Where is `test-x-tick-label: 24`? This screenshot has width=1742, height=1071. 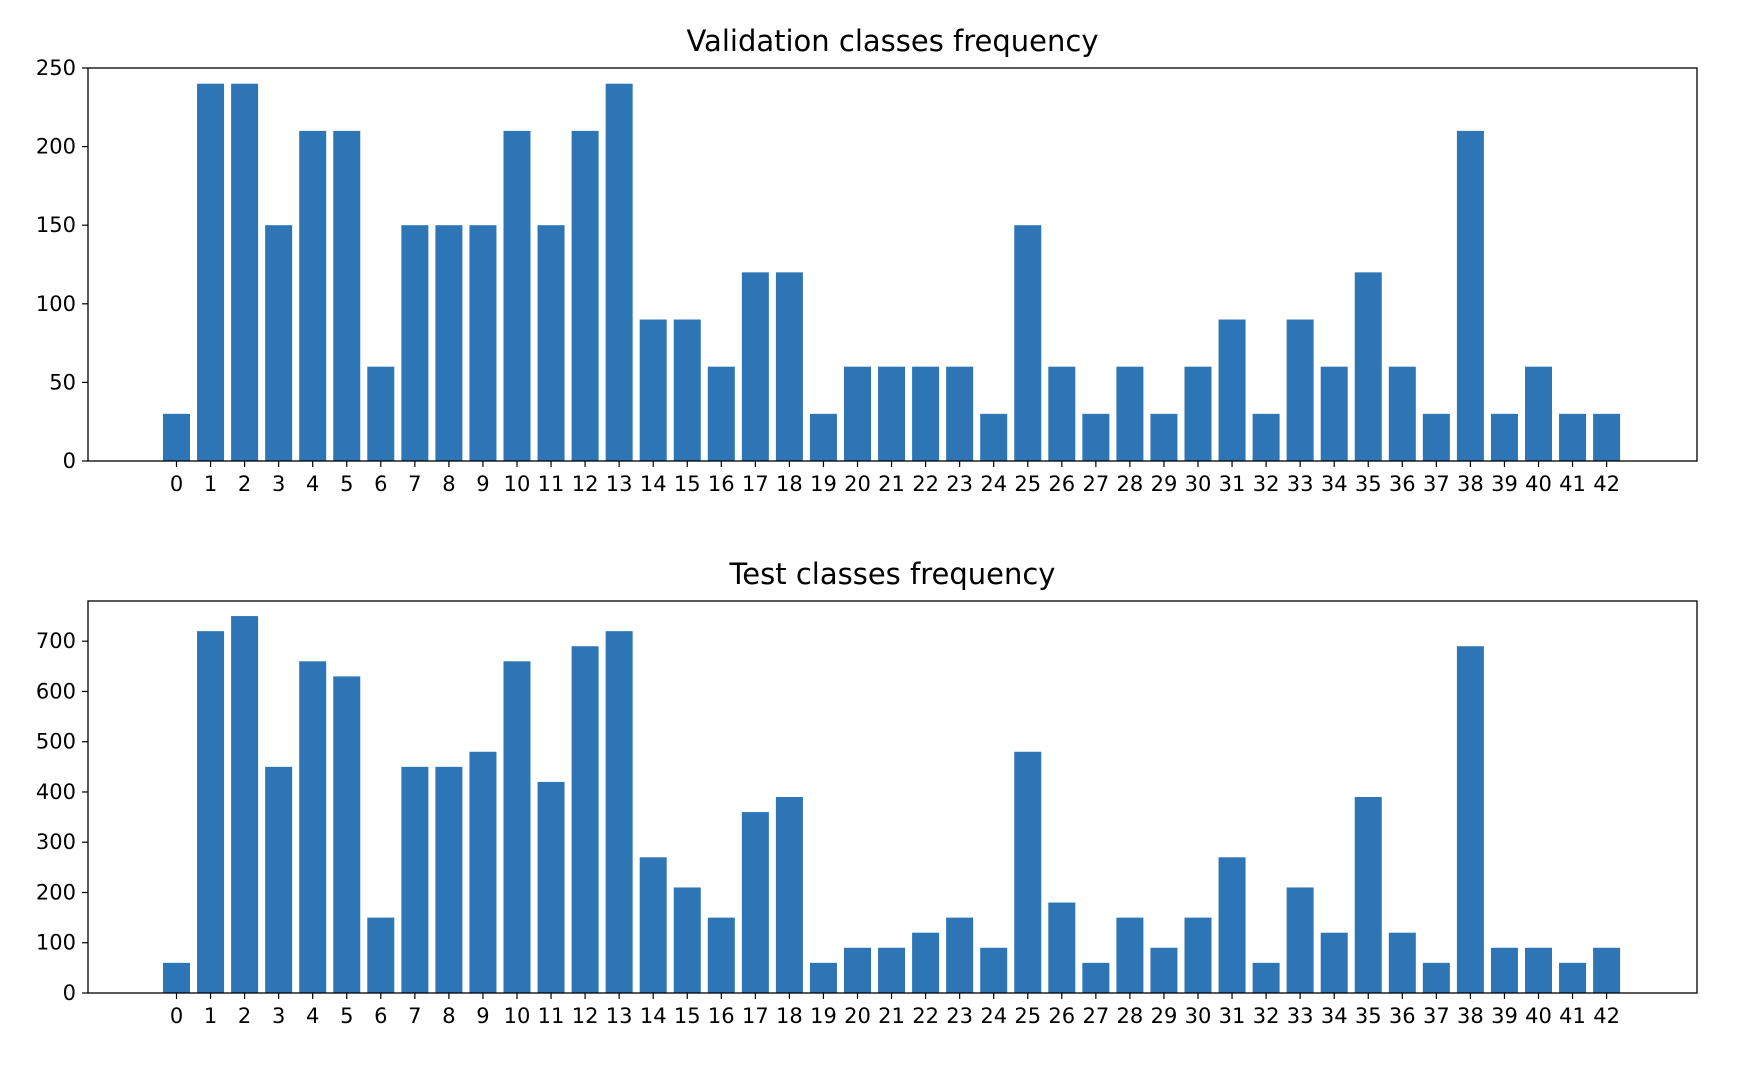 test-x-tick-label: 24 is located at coordinates (993, 1016).